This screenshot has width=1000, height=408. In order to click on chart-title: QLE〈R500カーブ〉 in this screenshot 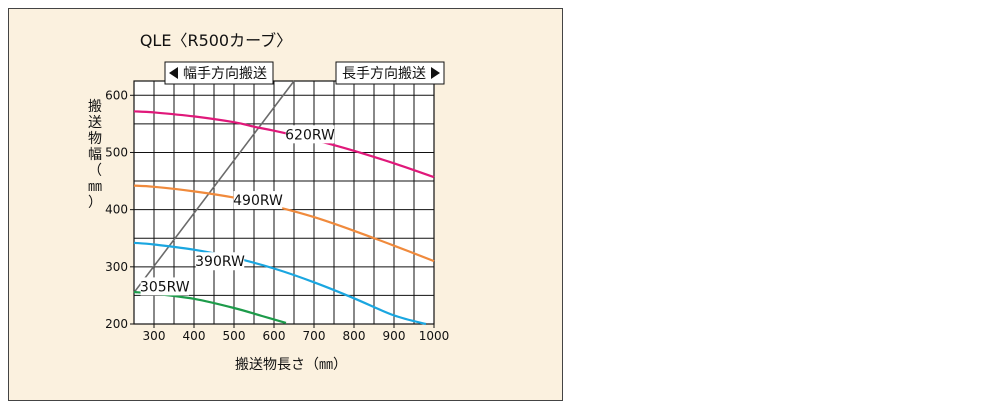, I will do `click(216, 40)`.